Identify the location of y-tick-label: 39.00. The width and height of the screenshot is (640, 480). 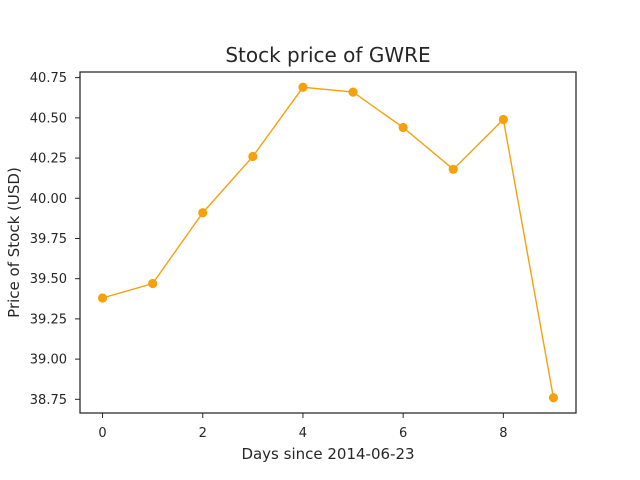
(48, 360).